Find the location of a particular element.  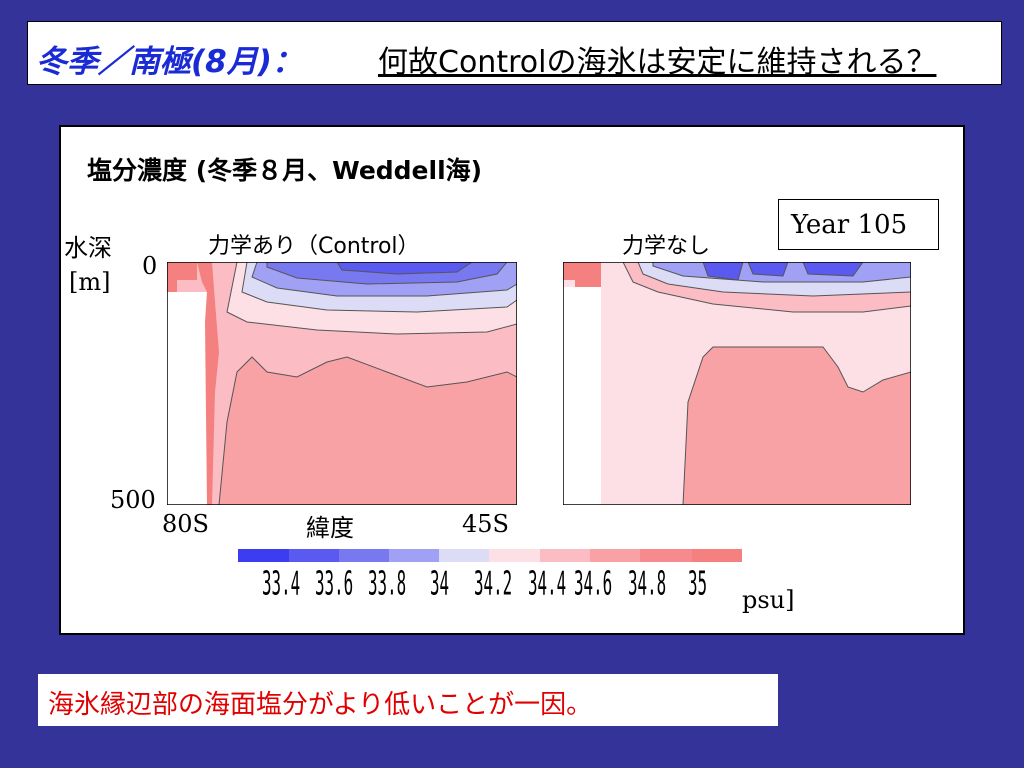

panel-left-title: 力学あり（Control） is located at coordinates (314, 246).